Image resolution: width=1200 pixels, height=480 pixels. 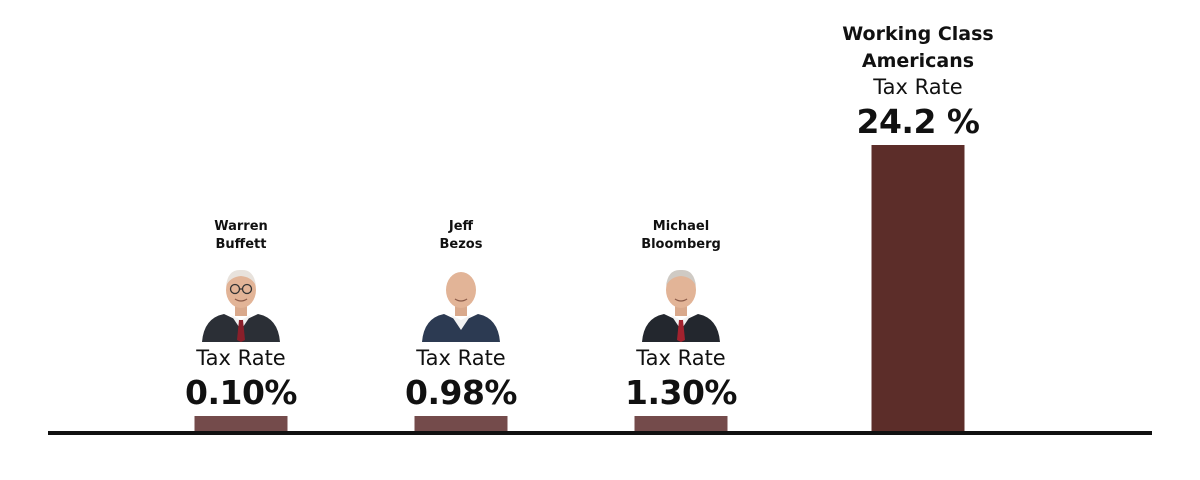 I want to click on name-label-1-0: Jeff, so click(x=461, y=226).